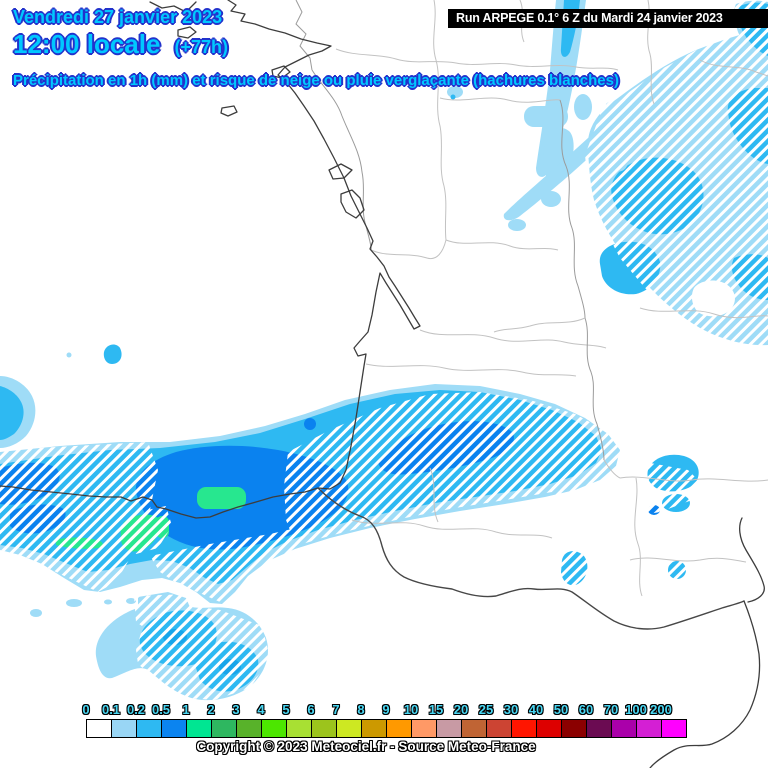 This screenshot has width=768, height=768. What do you see at coordinates (86, 709) in the screenshot?
I see `legend-value: 0` at bounding box center [86, 709].